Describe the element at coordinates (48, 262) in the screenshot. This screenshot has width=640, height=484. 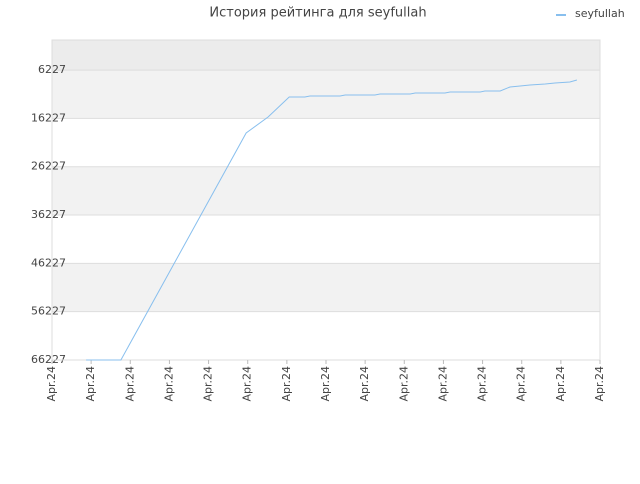
I see `y-tick-label: 46227` at that location.